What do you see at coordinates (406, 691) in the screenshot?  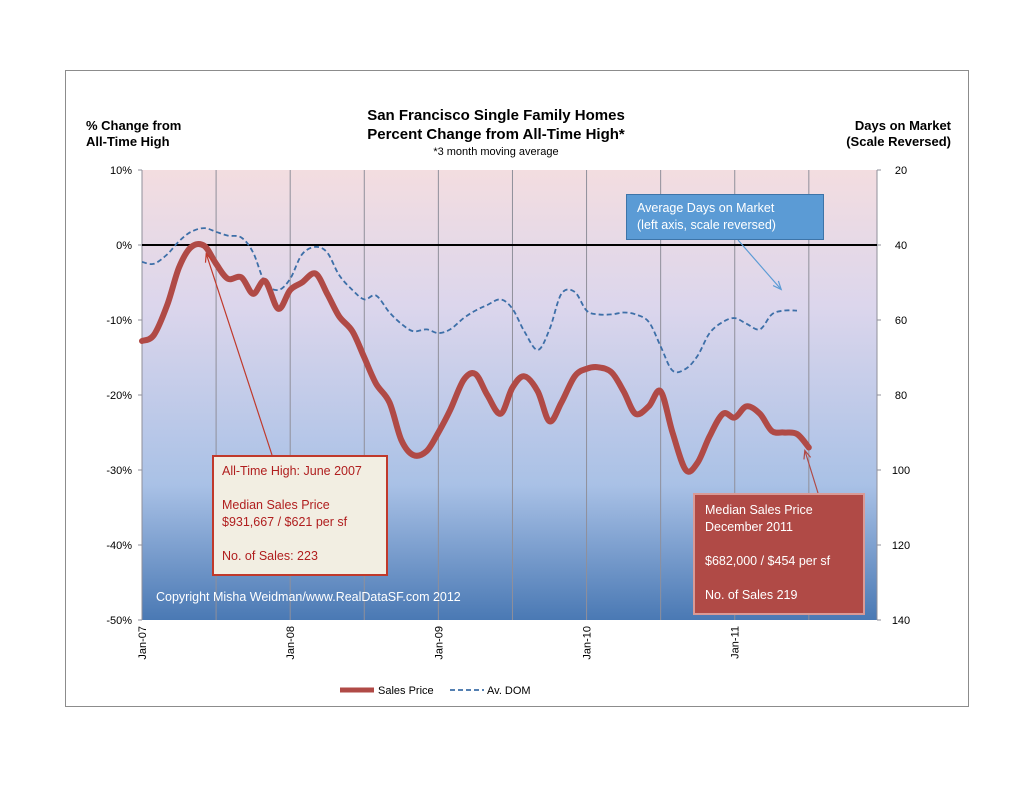 I see `legend-label-sales-price: Sales Price` at bounding box center [406, 691].